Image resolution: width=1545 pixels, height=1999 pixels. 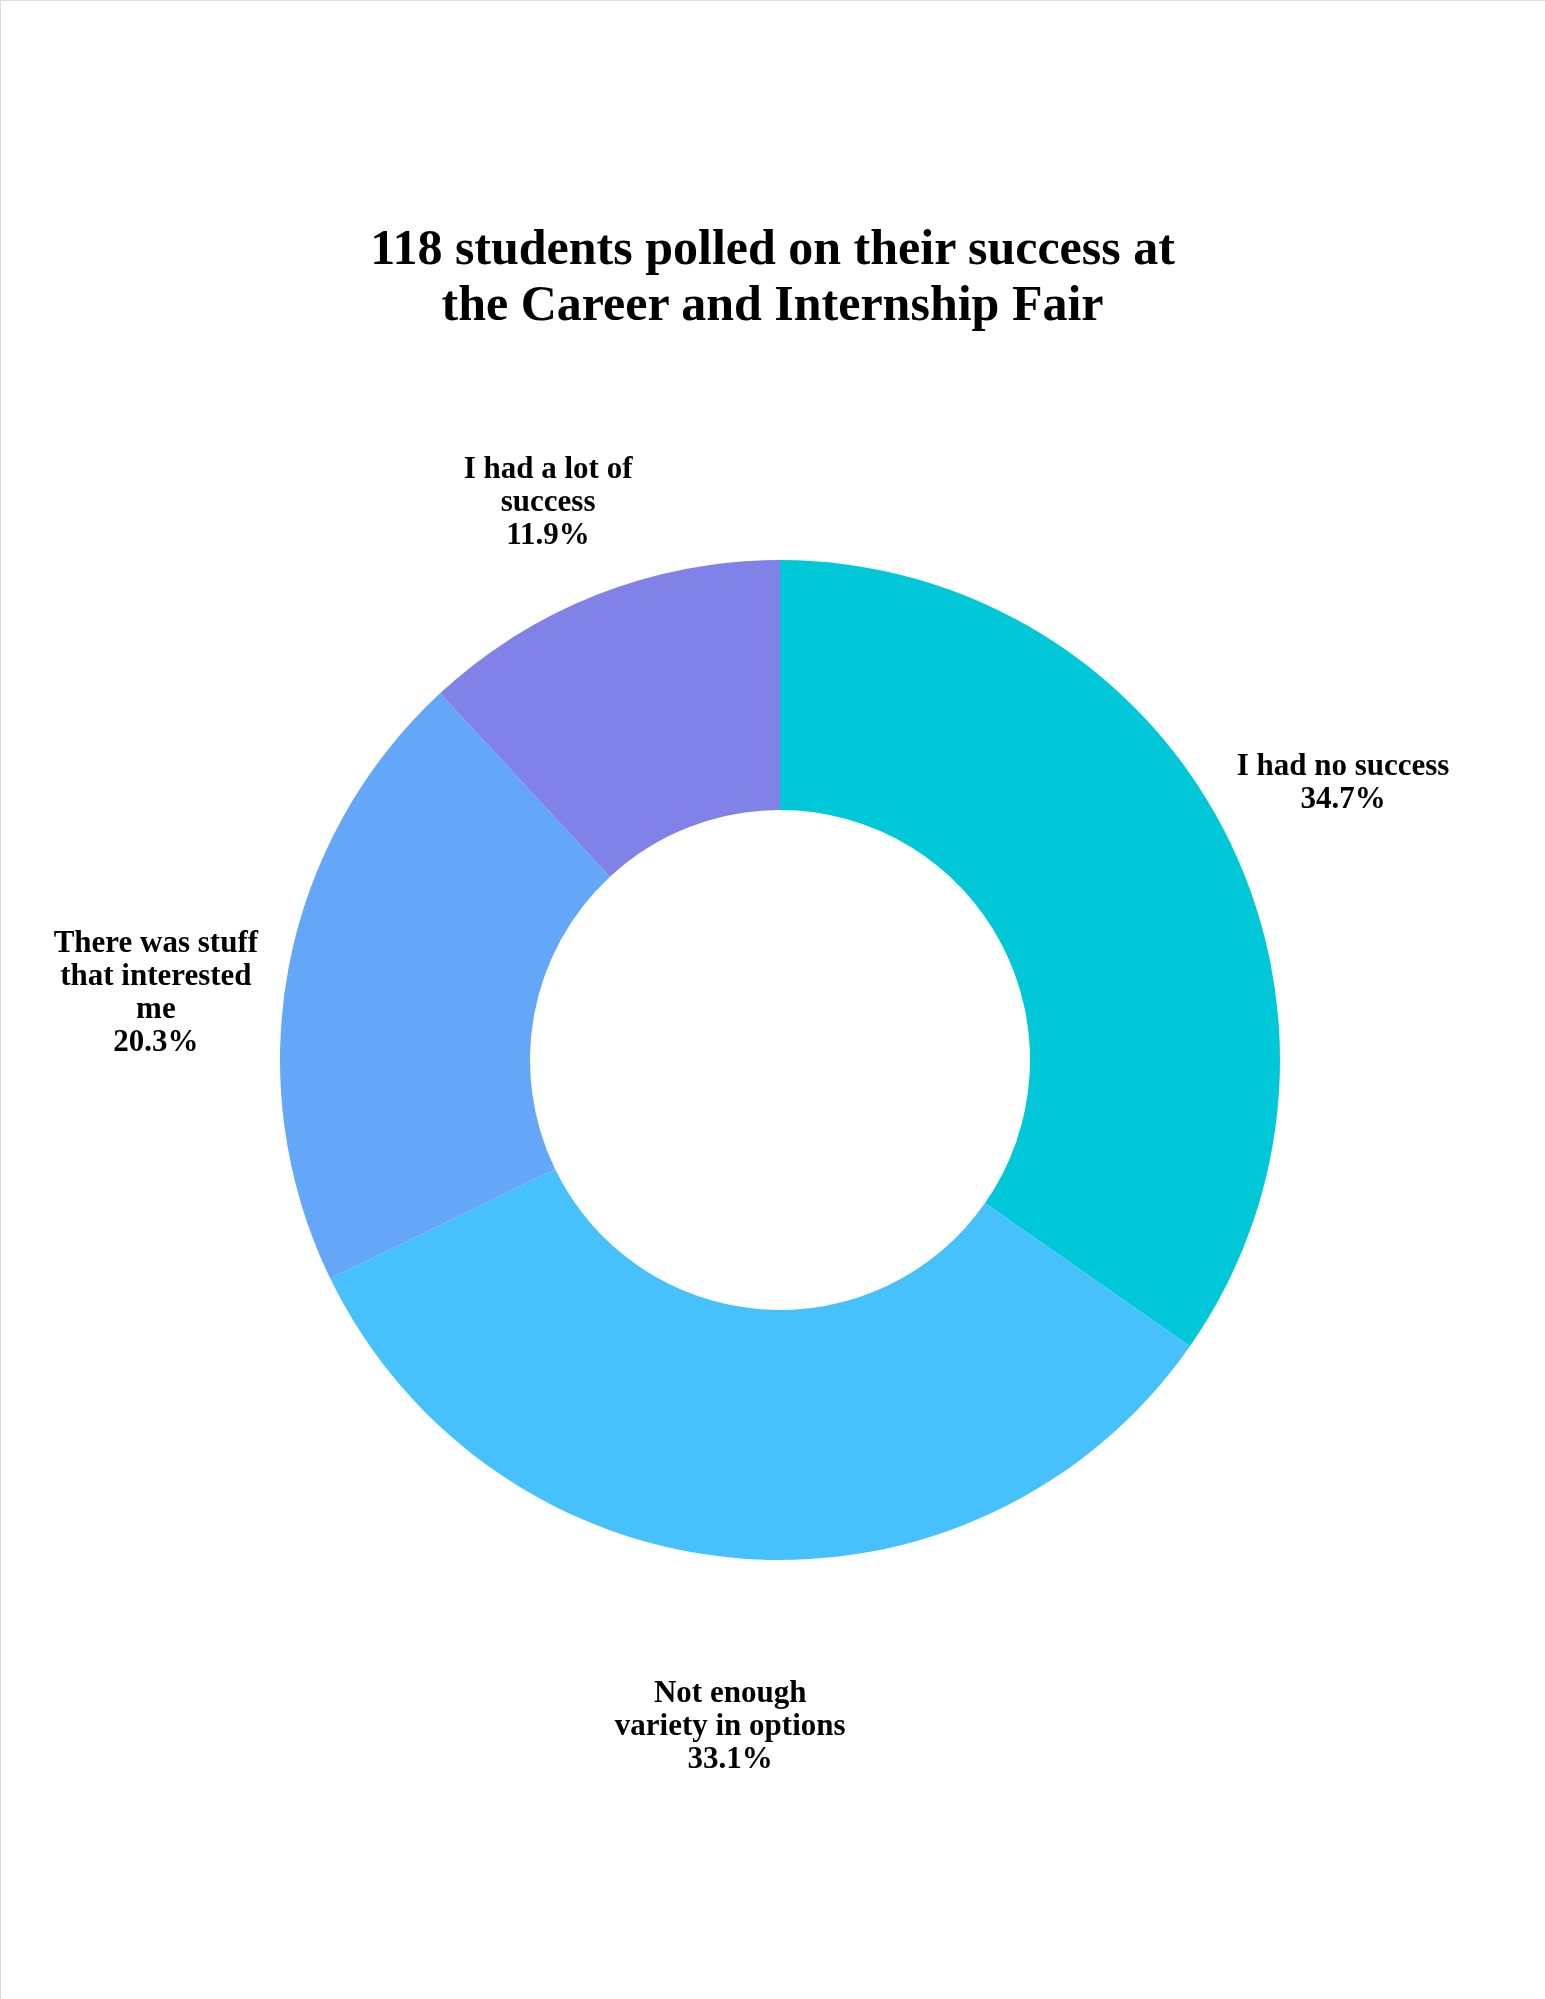 I want to click on slice-label: I had a lot of success, so click(x=548, y=483).